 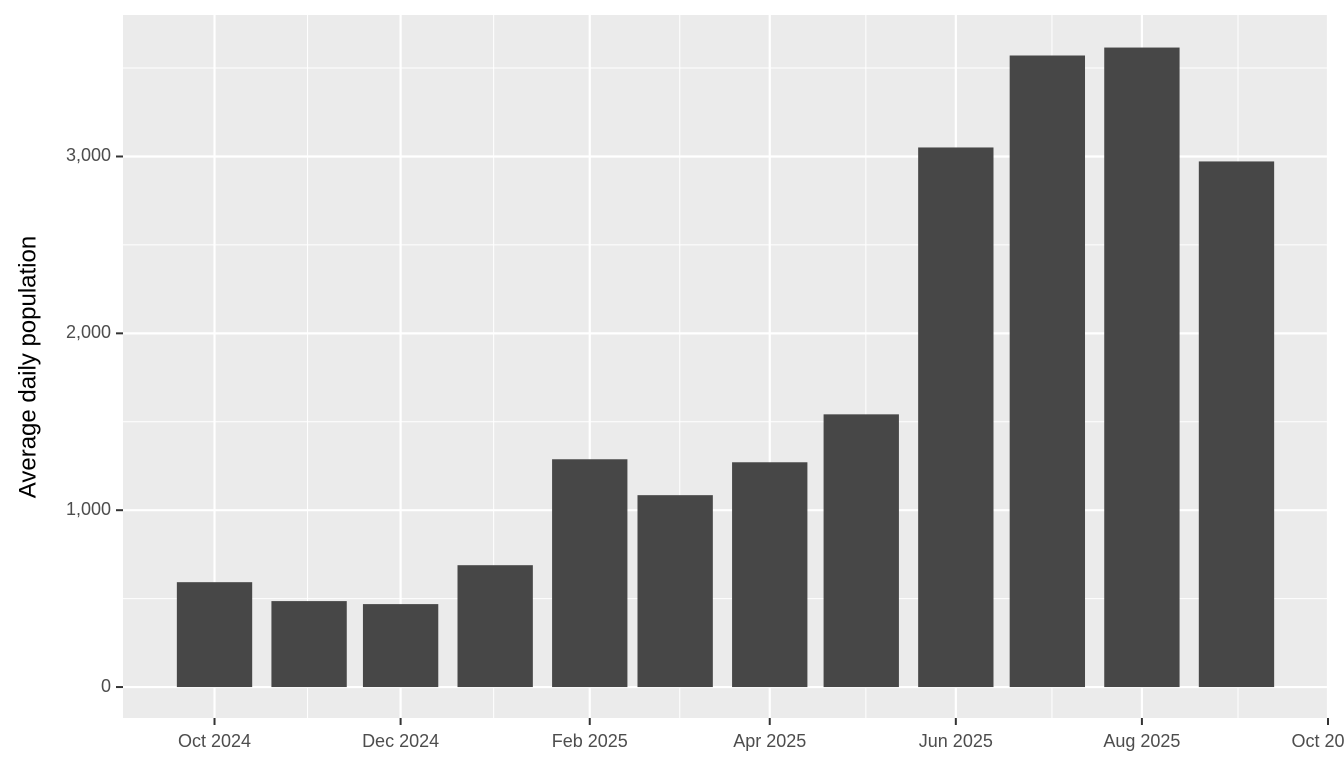 I want to click on y-axis-label: Average daily population, so click(x=27, y=367).